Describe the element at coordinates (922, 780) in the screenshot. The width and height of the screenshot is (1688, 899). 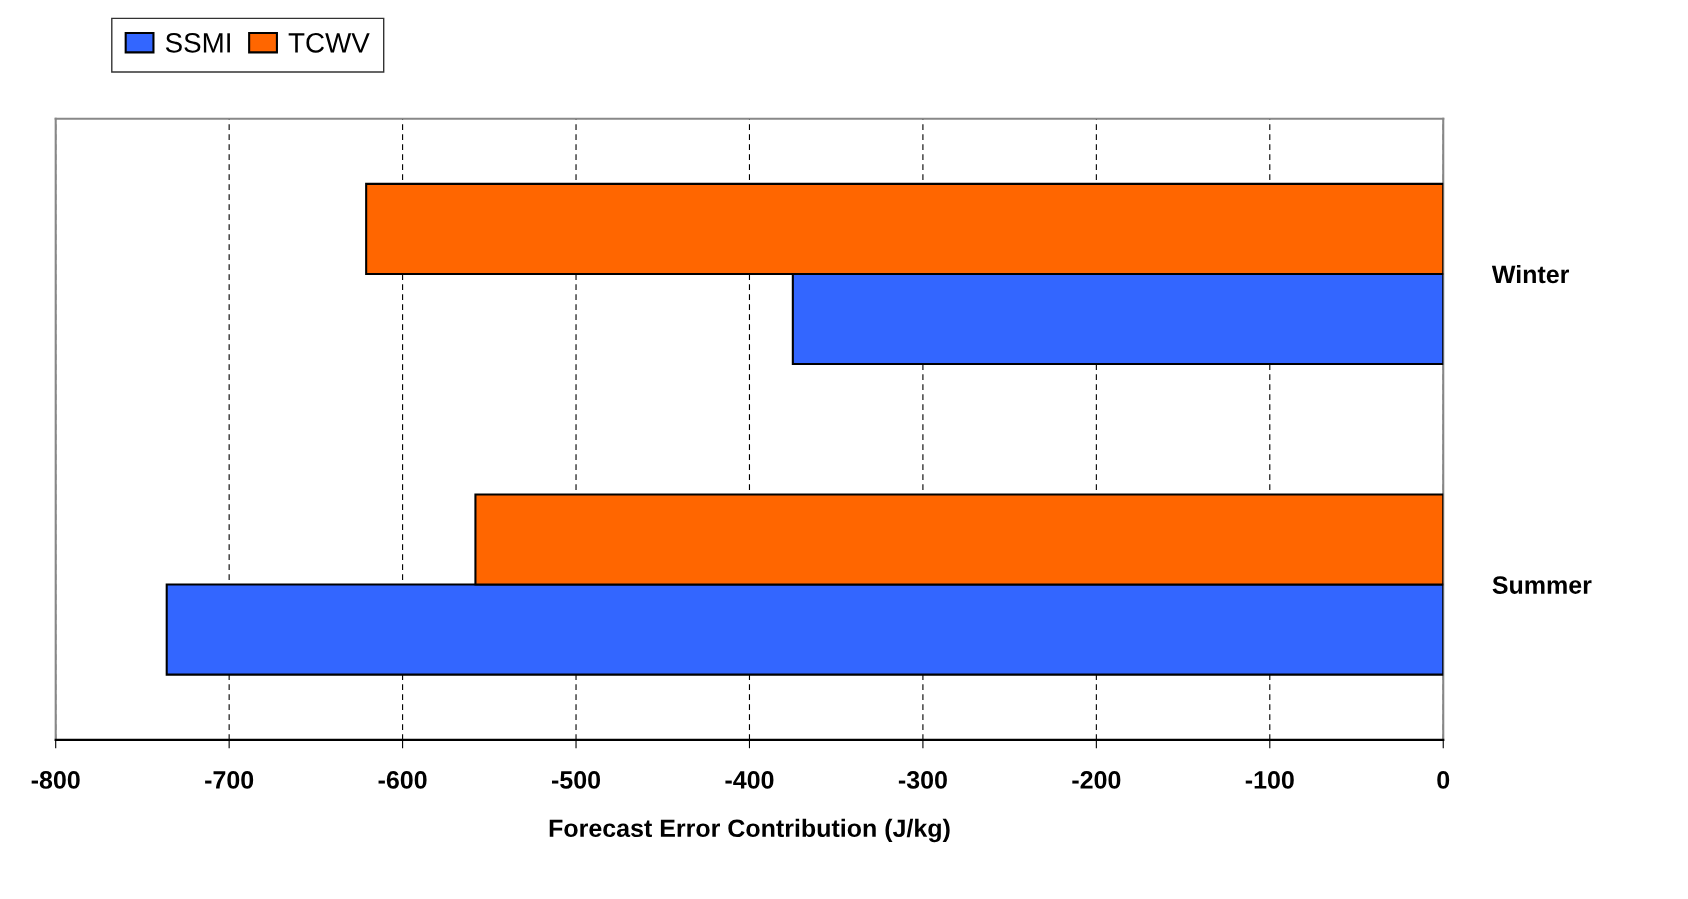
I see `x-tick-label: -300` at that location.